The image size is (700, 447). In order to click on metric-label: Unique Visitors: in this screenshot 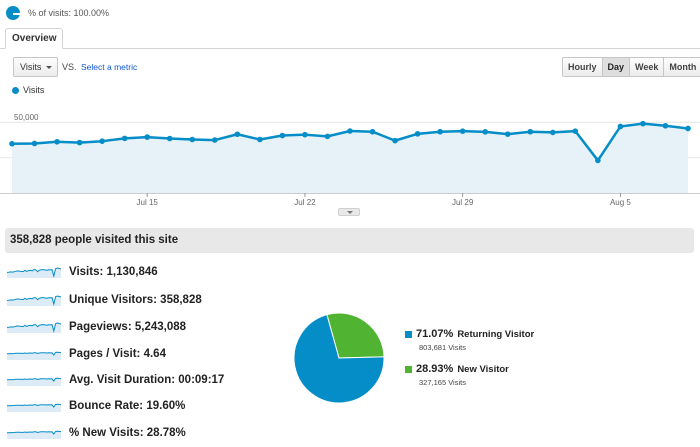, I will do `click(113, 300)`.